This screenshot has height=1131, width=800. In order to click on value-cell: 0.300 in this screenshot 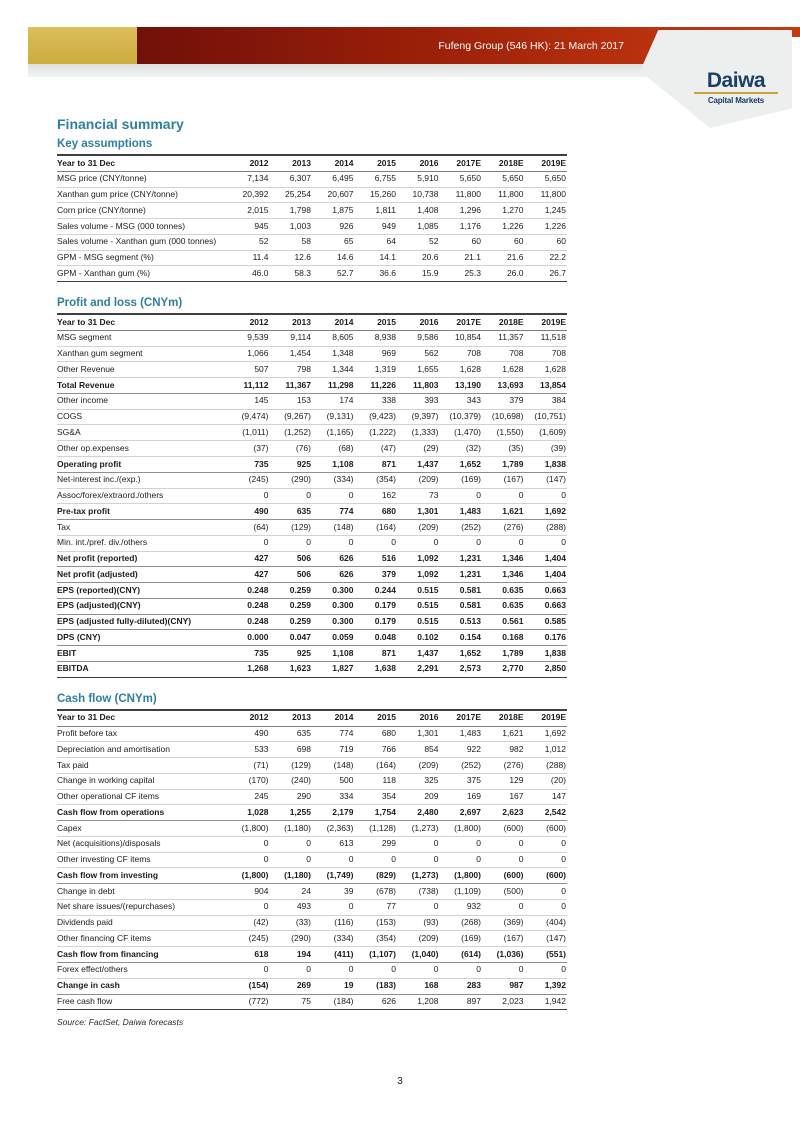, I will do `click(333, 590)`.